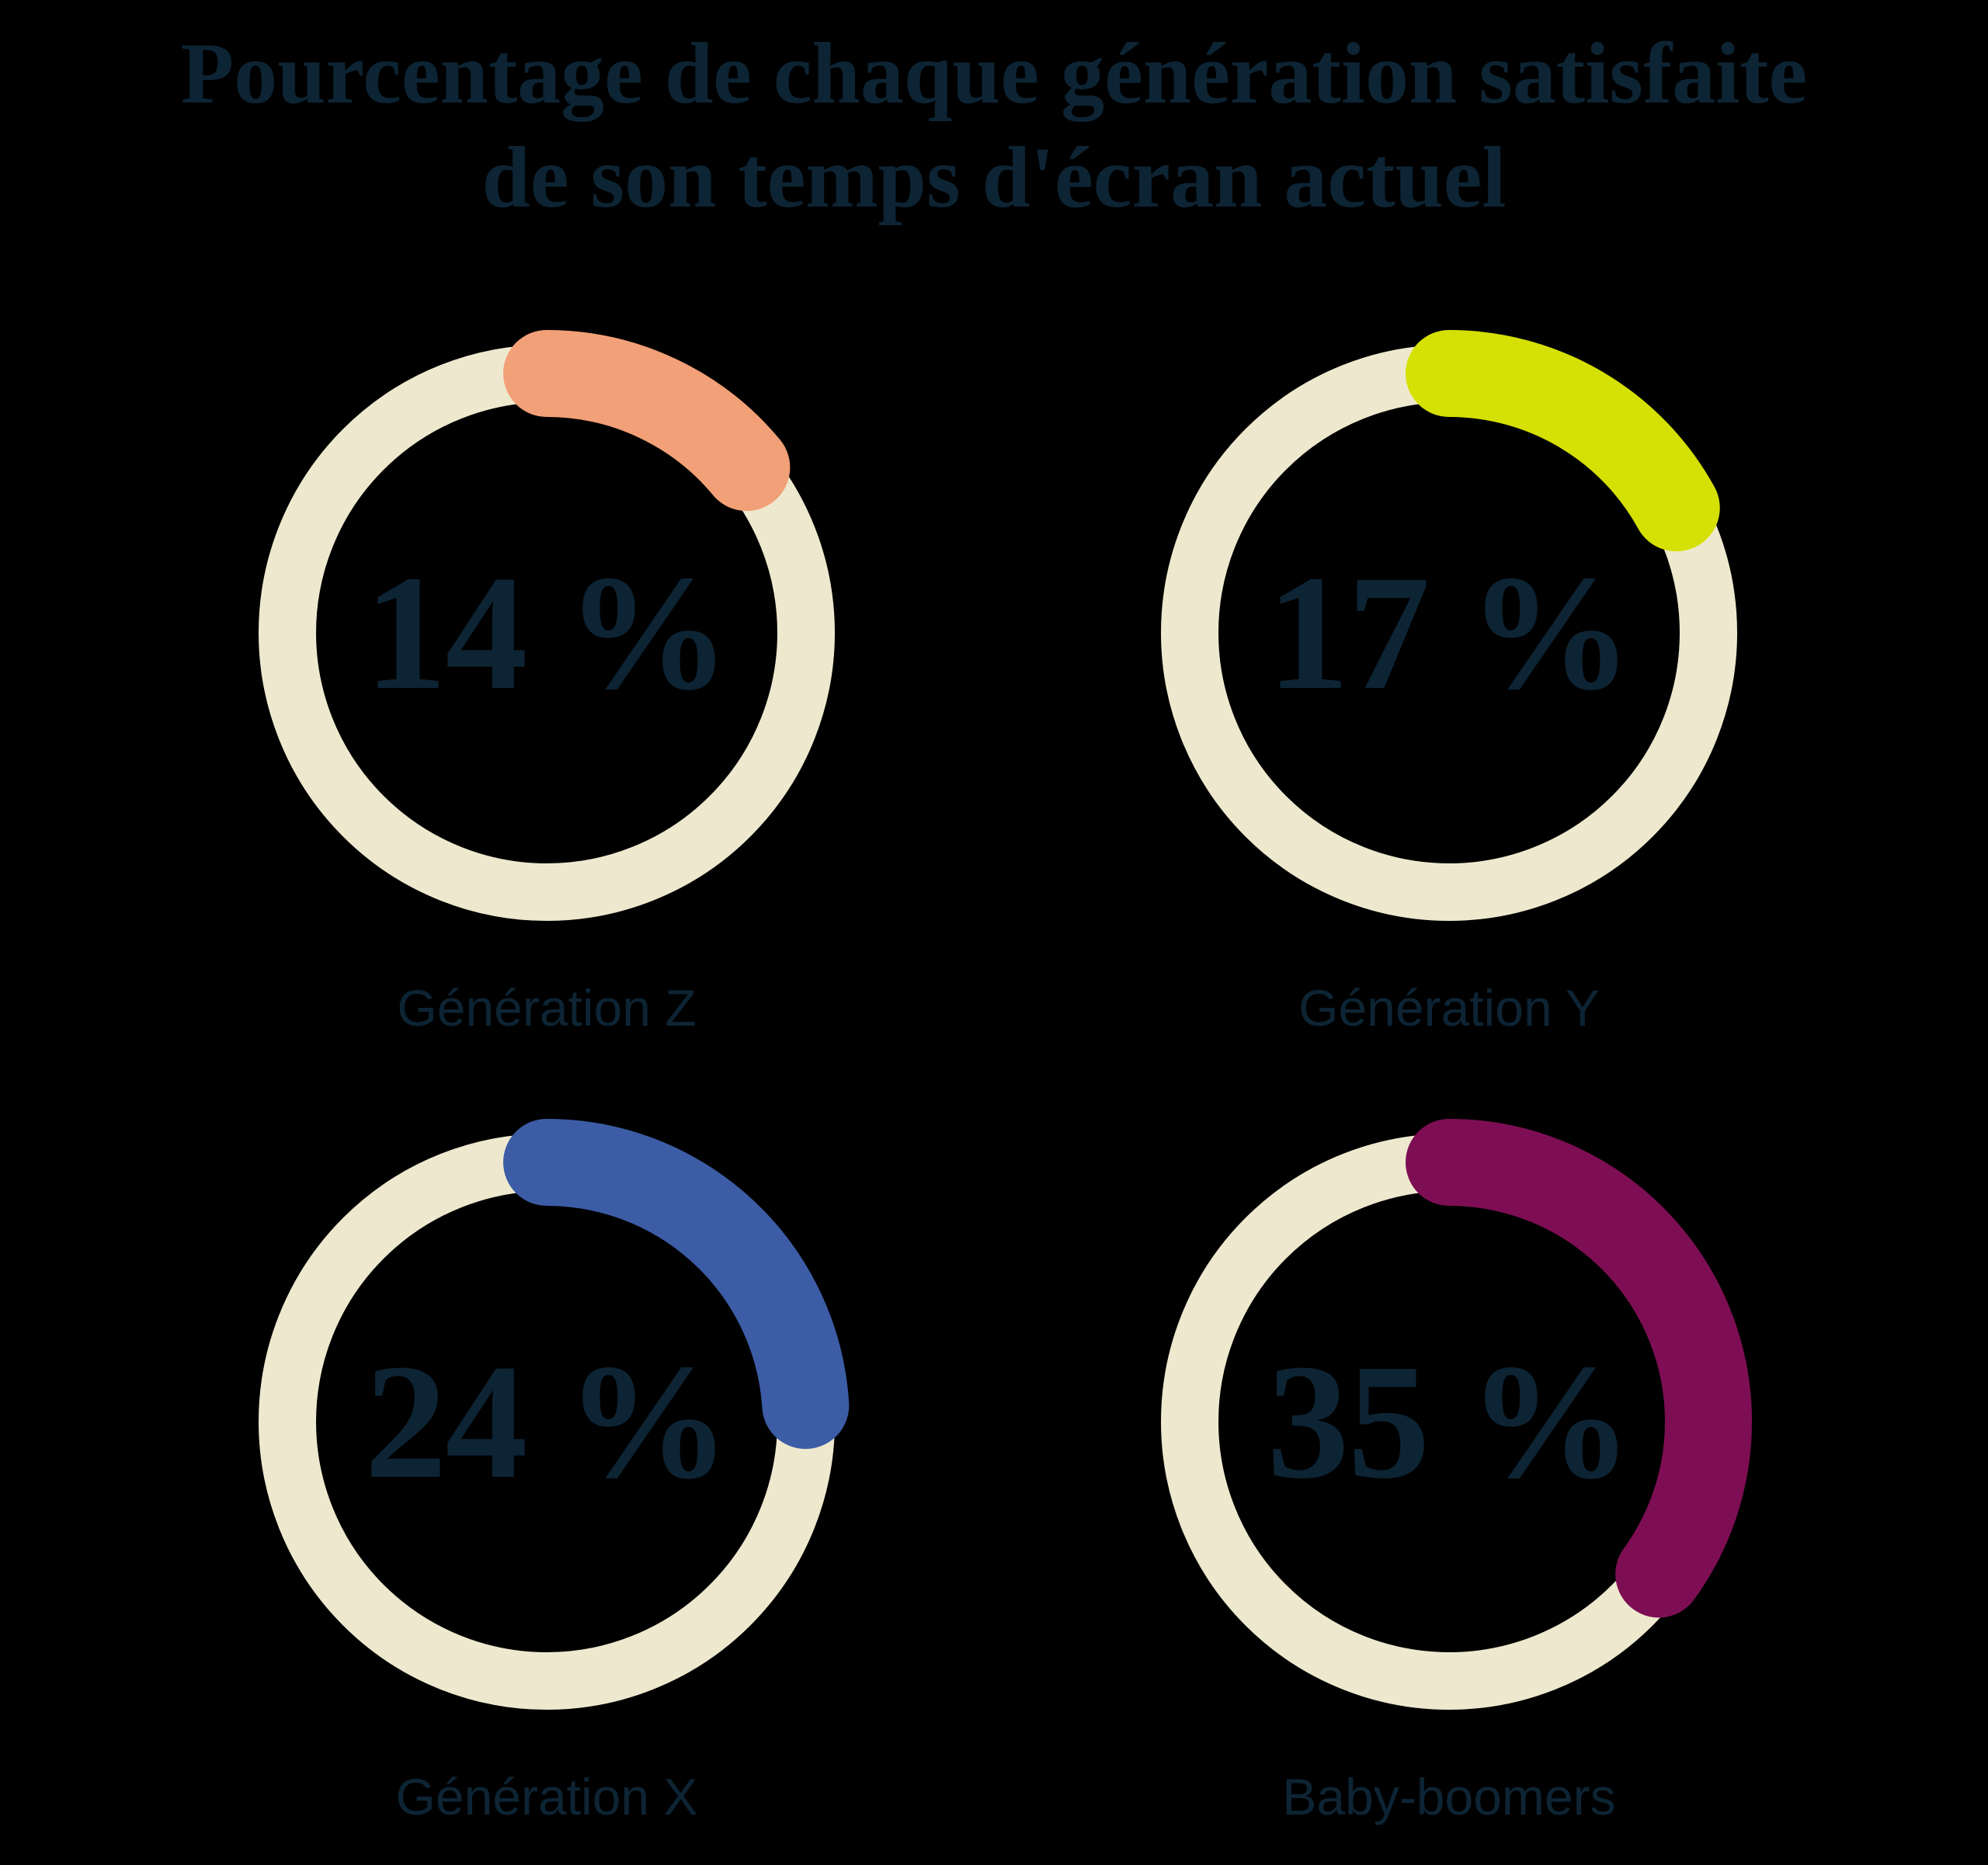 The width and height of the screenshot is (1988, 1865). What do you see at coordinates (1449, 1008) in the screenshot?
I see `donut-label: Génération Y` at bounding box center [1449, 1008].